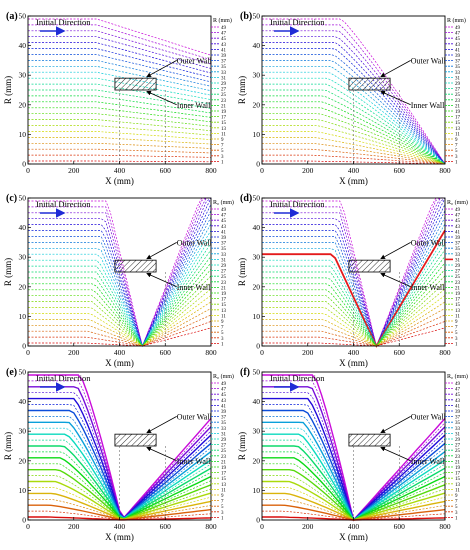  I want to click on wall-block, so click(369, 266).